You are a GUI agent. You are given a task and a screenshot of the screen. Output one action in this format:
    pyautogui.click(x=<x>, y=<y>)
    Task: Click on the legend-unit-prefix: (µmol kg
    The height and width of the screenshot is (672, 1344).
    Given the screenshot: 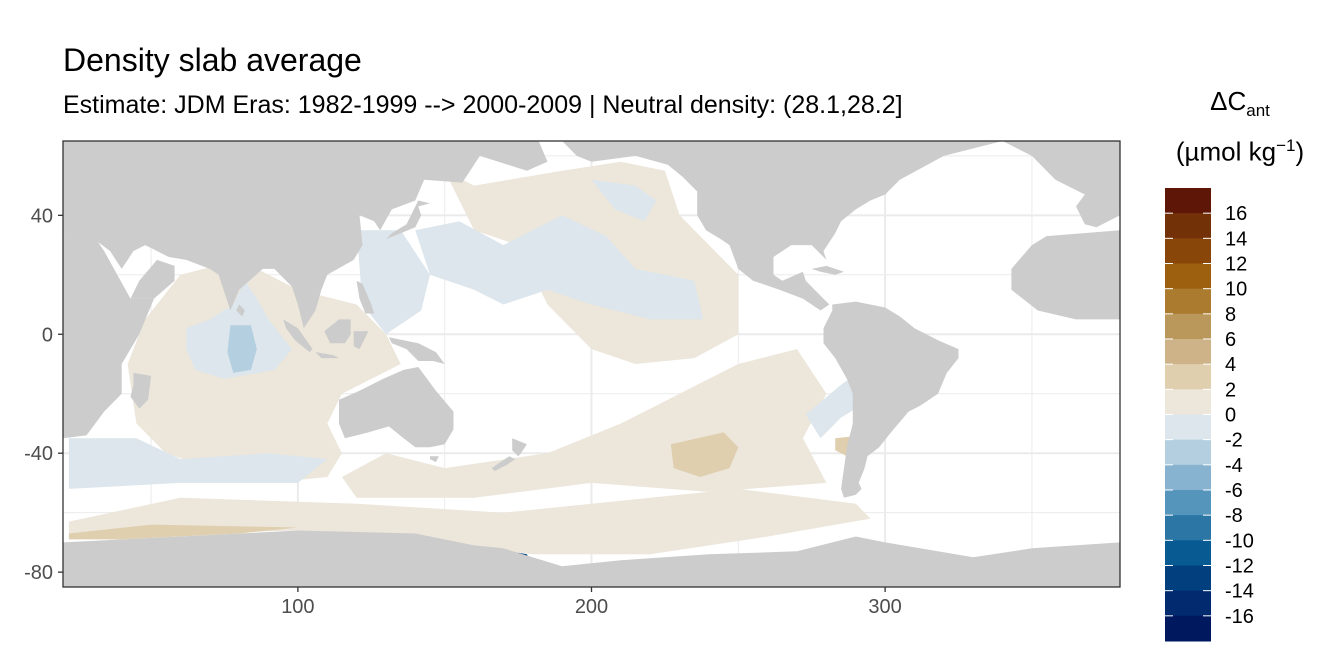 What is the action you would take?
    pyautogui.click(x=1226, y=151)
    